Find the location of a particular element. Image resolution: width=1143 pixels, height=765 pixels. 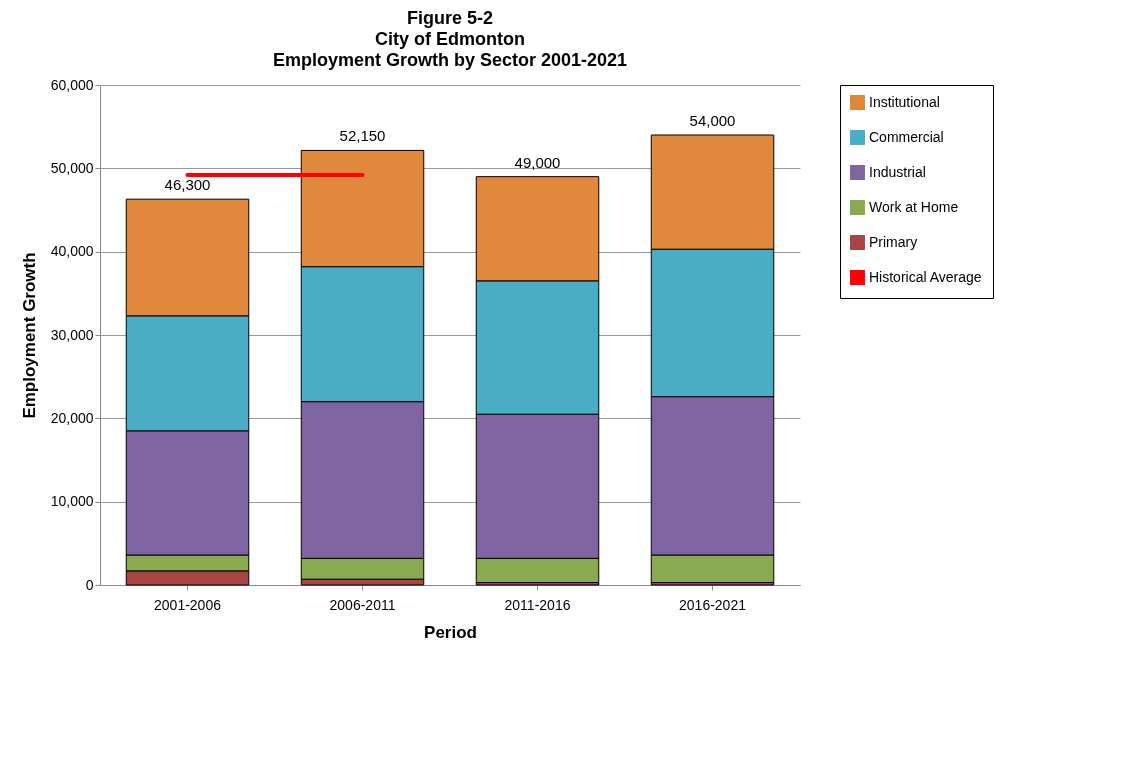

x-tick-label: 2016-2021 is located at coordinates (713, 604).